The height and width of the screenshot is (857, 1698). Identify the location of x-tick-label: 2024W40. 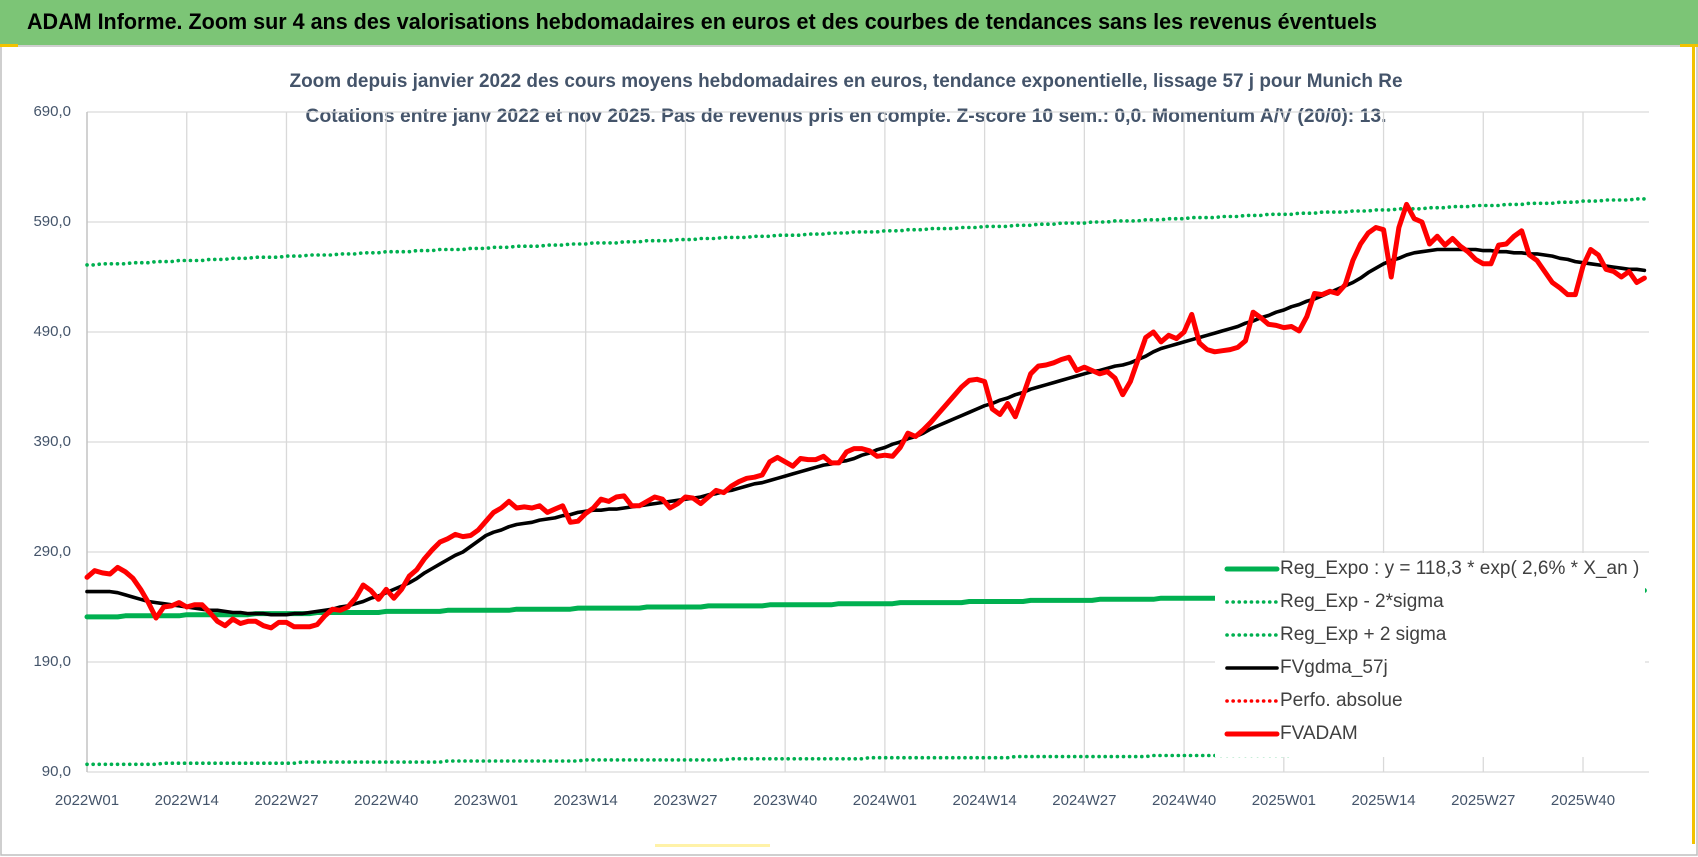
(1184, 800).